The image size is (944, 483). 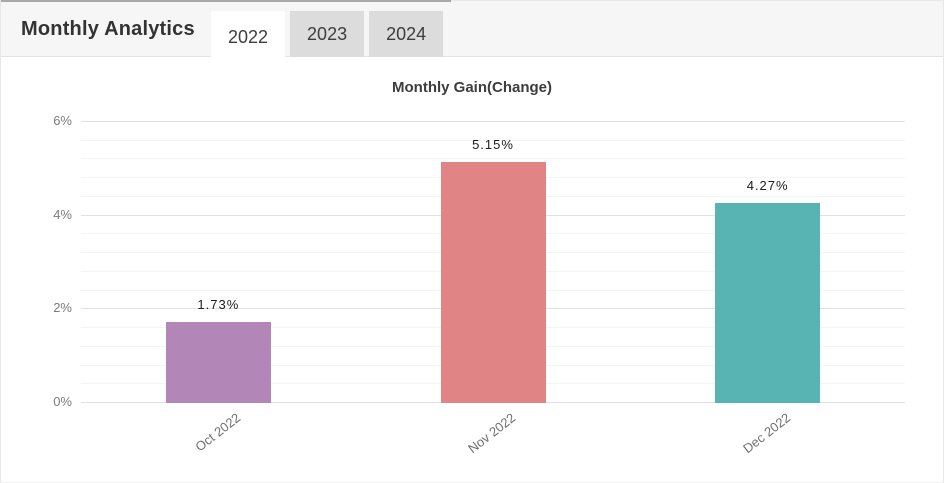 What do you see at coordinates (248, 37) in the screenshot?
I see `tab-2022: 2022` at bounding box center [248, 37].